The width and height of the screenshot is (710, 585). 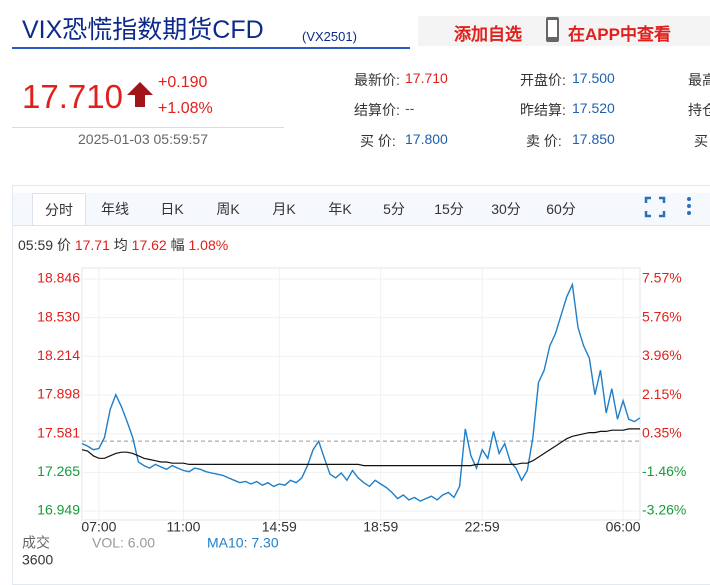 What do you see at coordinates (149, 245) in the screenshot?
I see `info-avg: 17.62` at bounding box center [149, 245].